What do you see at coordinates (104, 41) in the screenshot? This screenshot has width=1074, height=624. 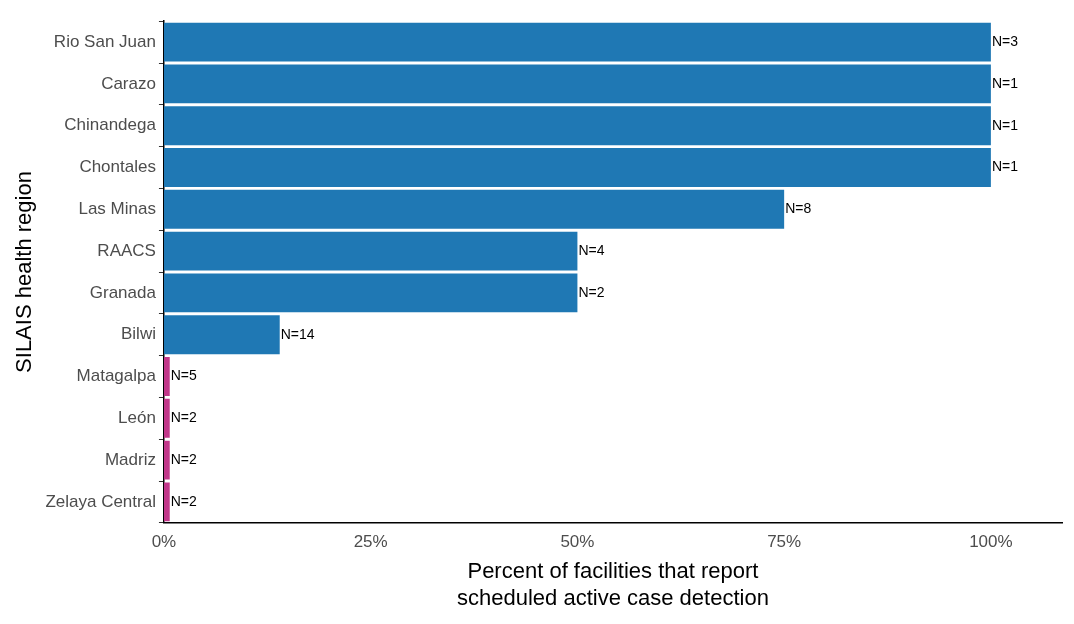 I see `y-tick-label: Rio San Juan` at bounding box center [104, 41].